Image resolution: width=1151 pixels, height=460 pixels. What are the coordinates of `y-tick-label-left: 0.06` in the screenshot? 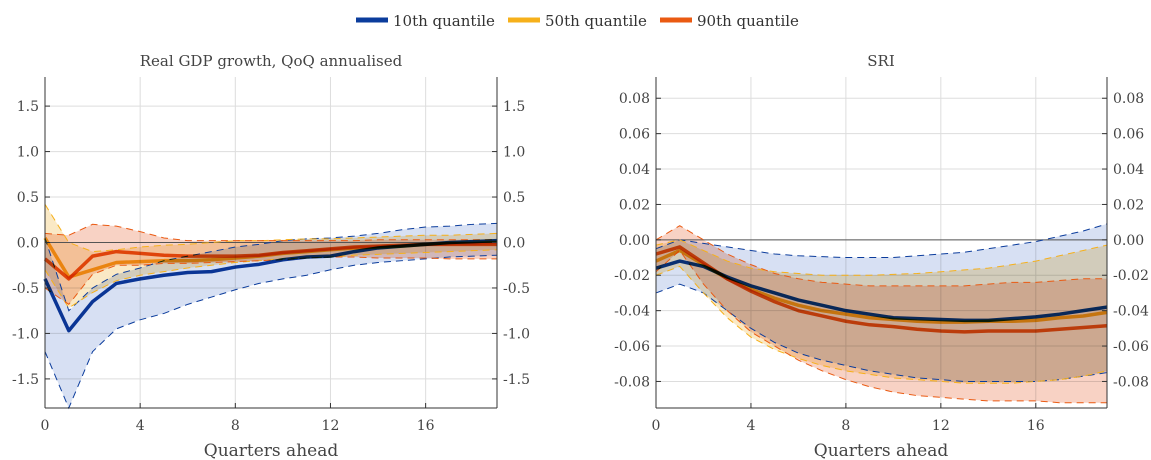 It's located at (634, 135).